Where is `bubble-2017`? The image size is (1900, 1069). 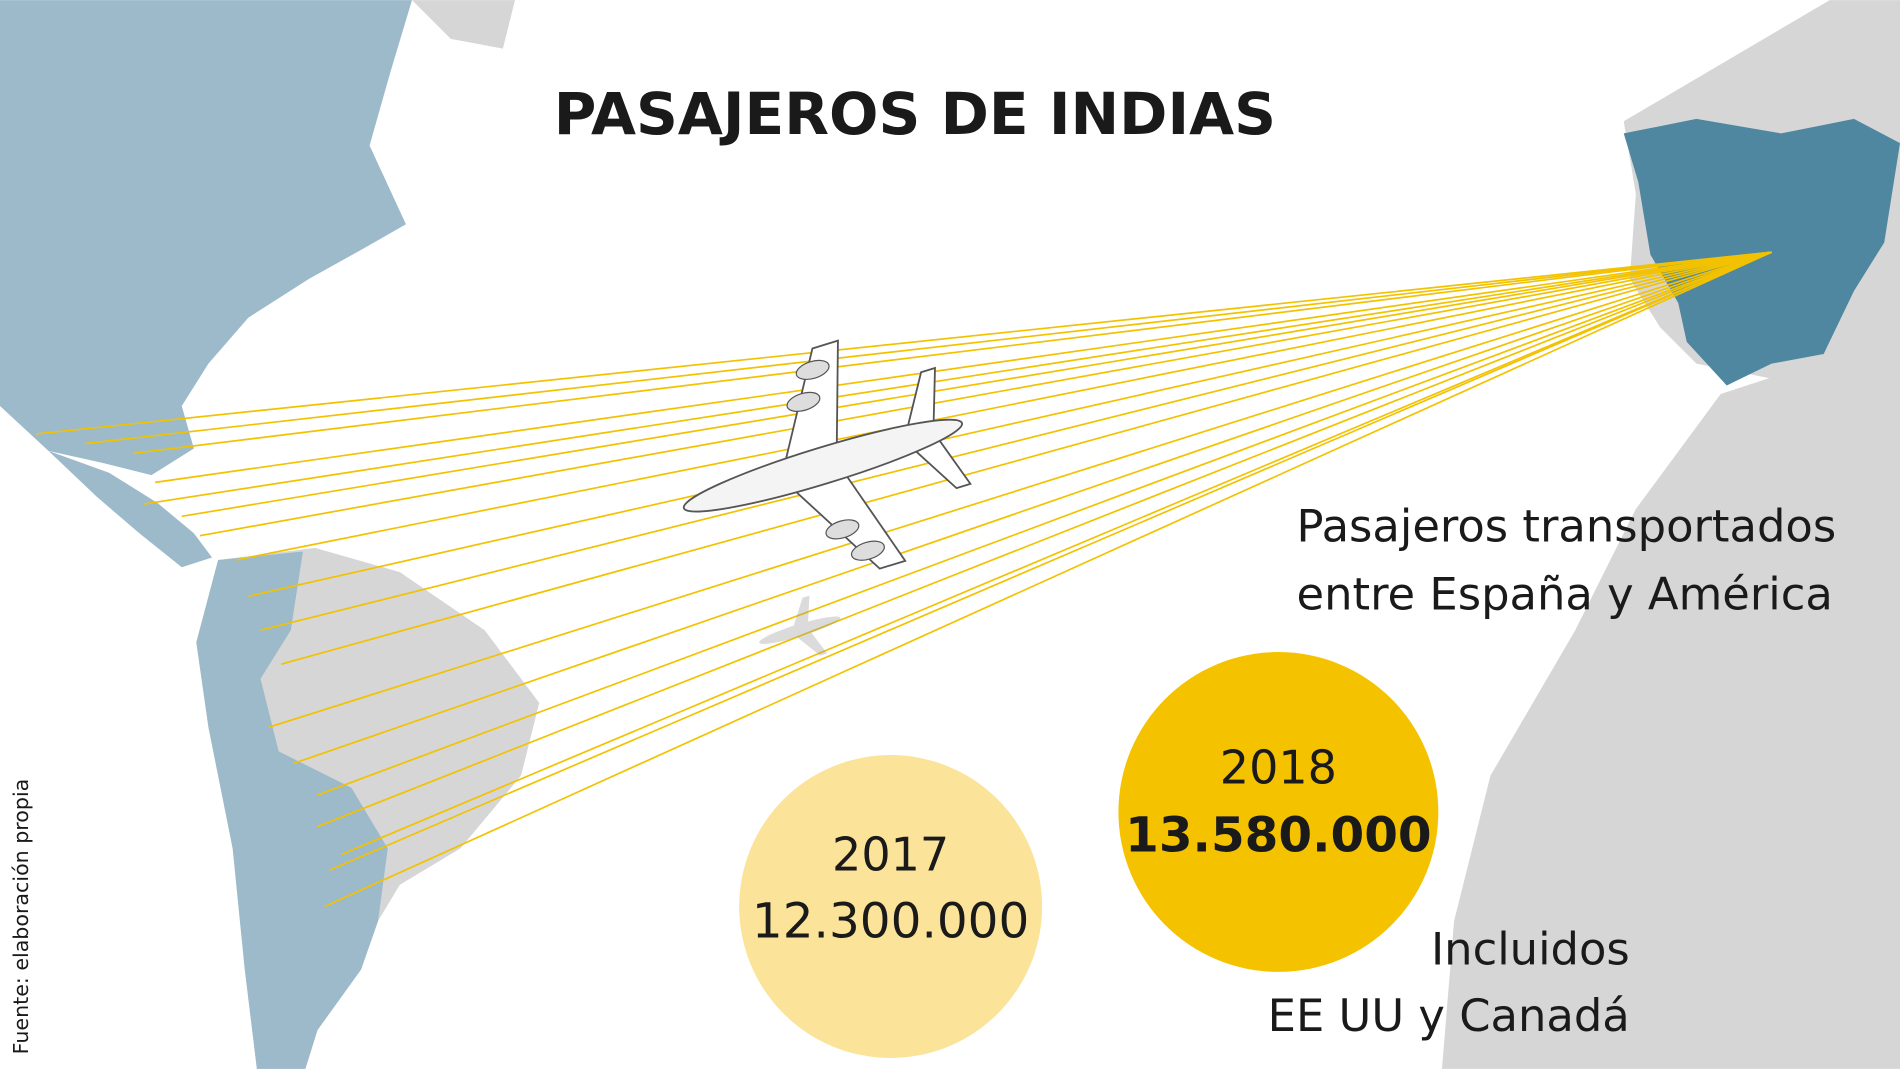
bubble-2017 is located at coordinates (891, 906).